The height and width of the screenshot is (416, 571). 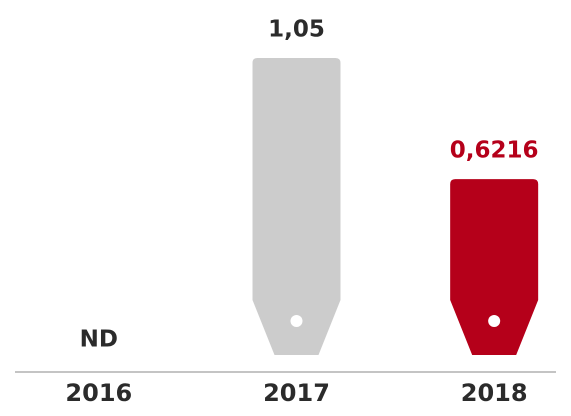 What do you see at coordinates (494, 151) in the screenshot?
I see `value-label: 0,6216` at bounding box center [494, 151].